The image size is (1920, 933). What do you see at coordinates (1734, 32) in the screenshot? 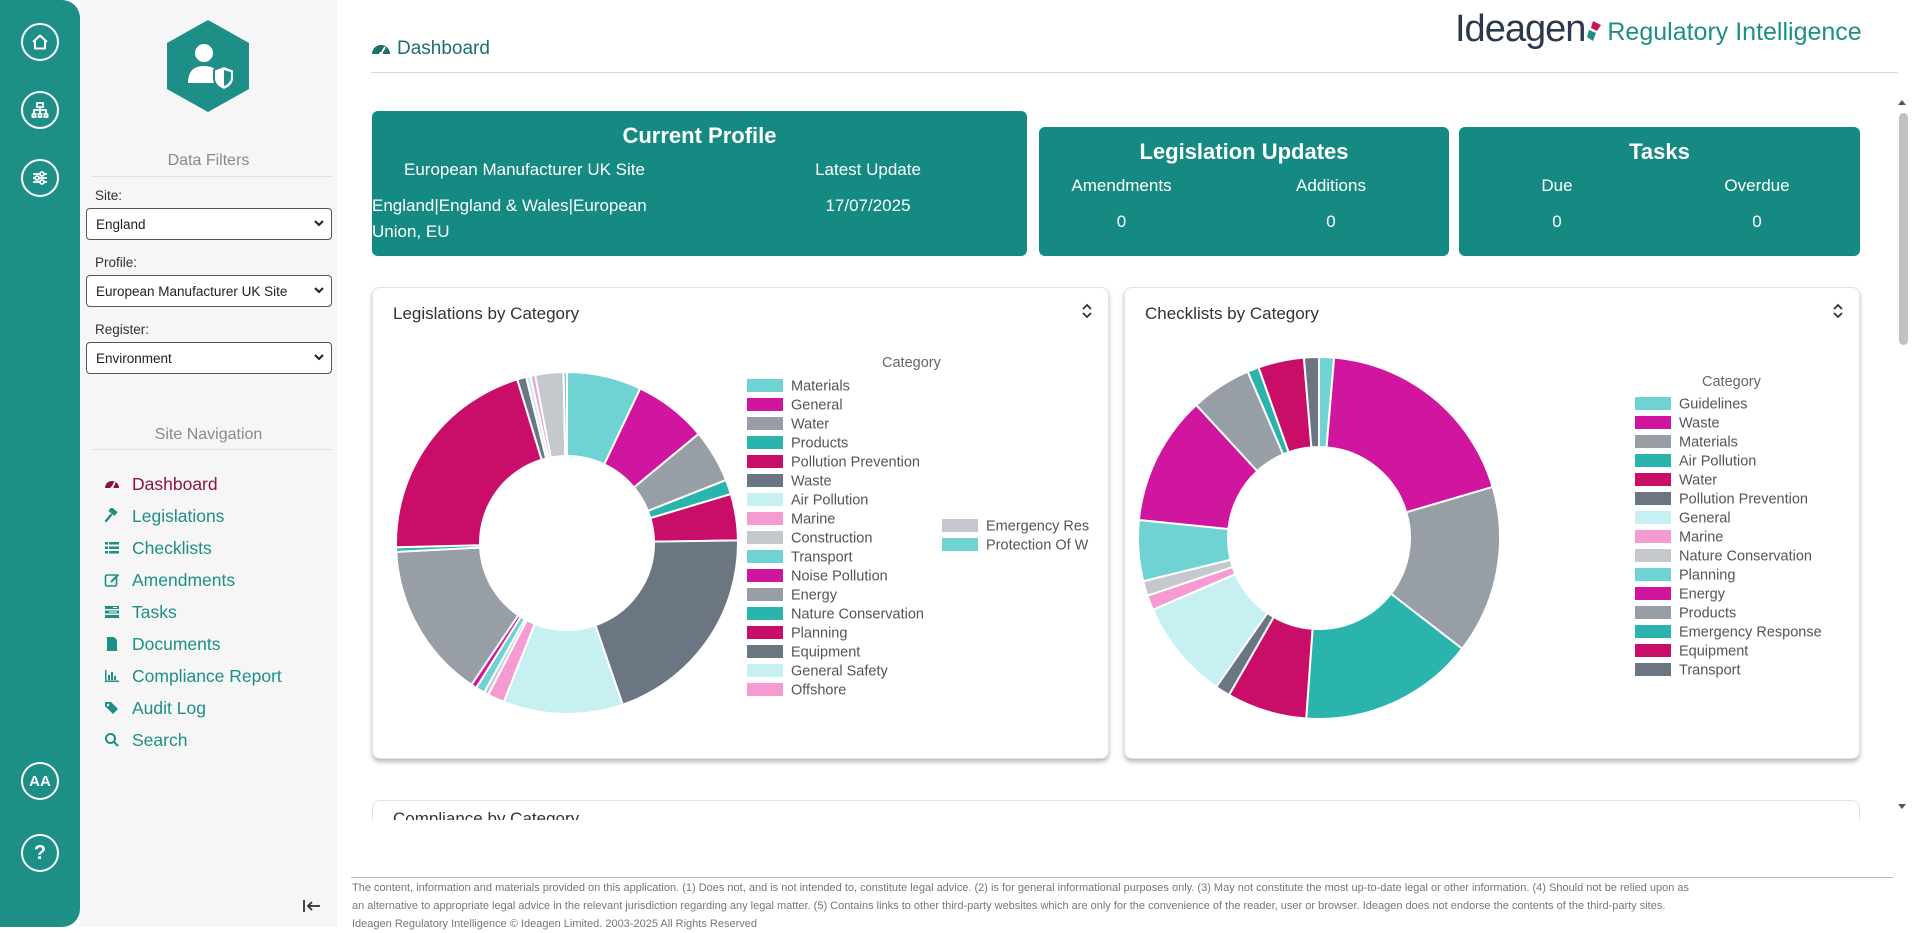
I see `brand-product: Regulatory Intelligence` at bounding box center [1734, 32].